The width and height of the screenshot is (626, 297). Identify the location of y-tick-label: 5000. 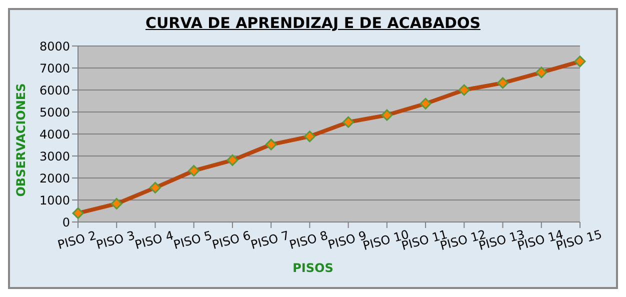
(54, 112).